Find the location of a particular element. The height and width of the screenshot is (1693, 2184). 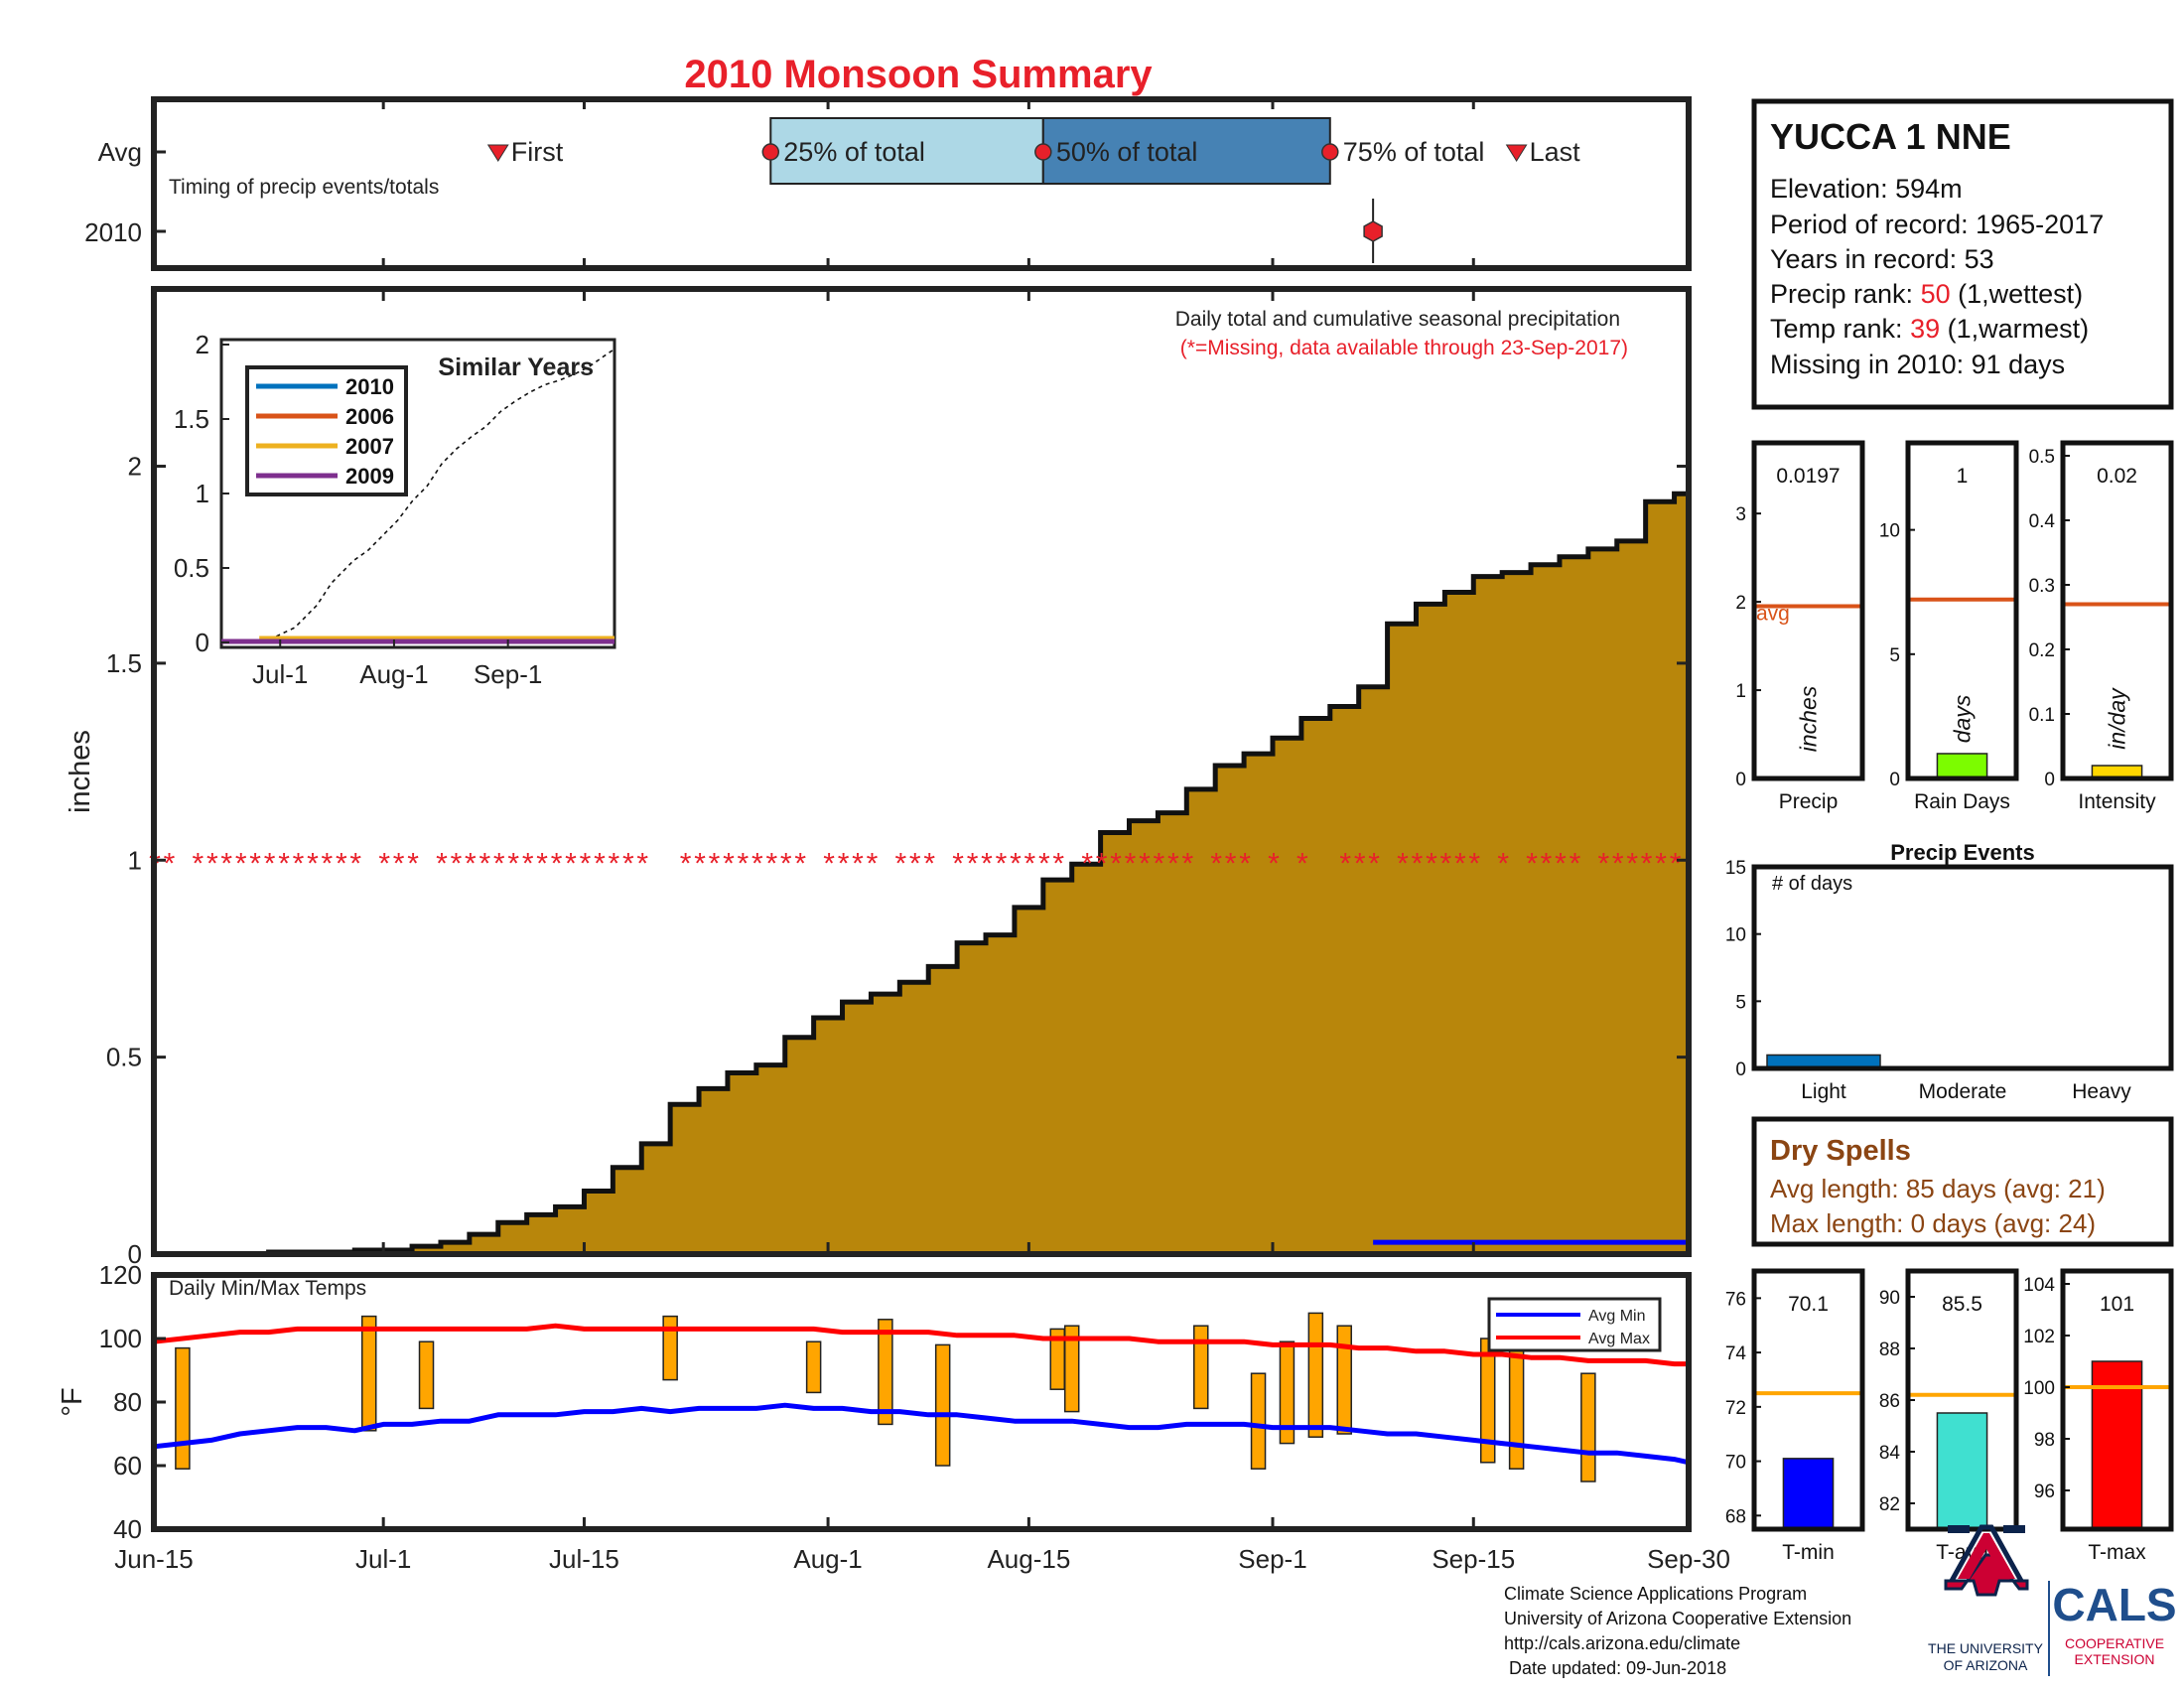

cals-text-1: COOPERATIVE is located at coordinates (2114, 1643).